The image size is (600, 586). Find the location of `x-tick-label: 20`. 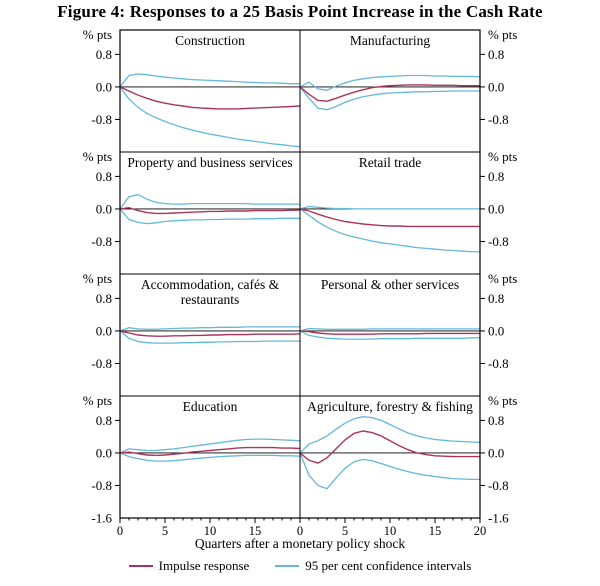

x-tick-label: 20 is located at coordinates (480, 531).